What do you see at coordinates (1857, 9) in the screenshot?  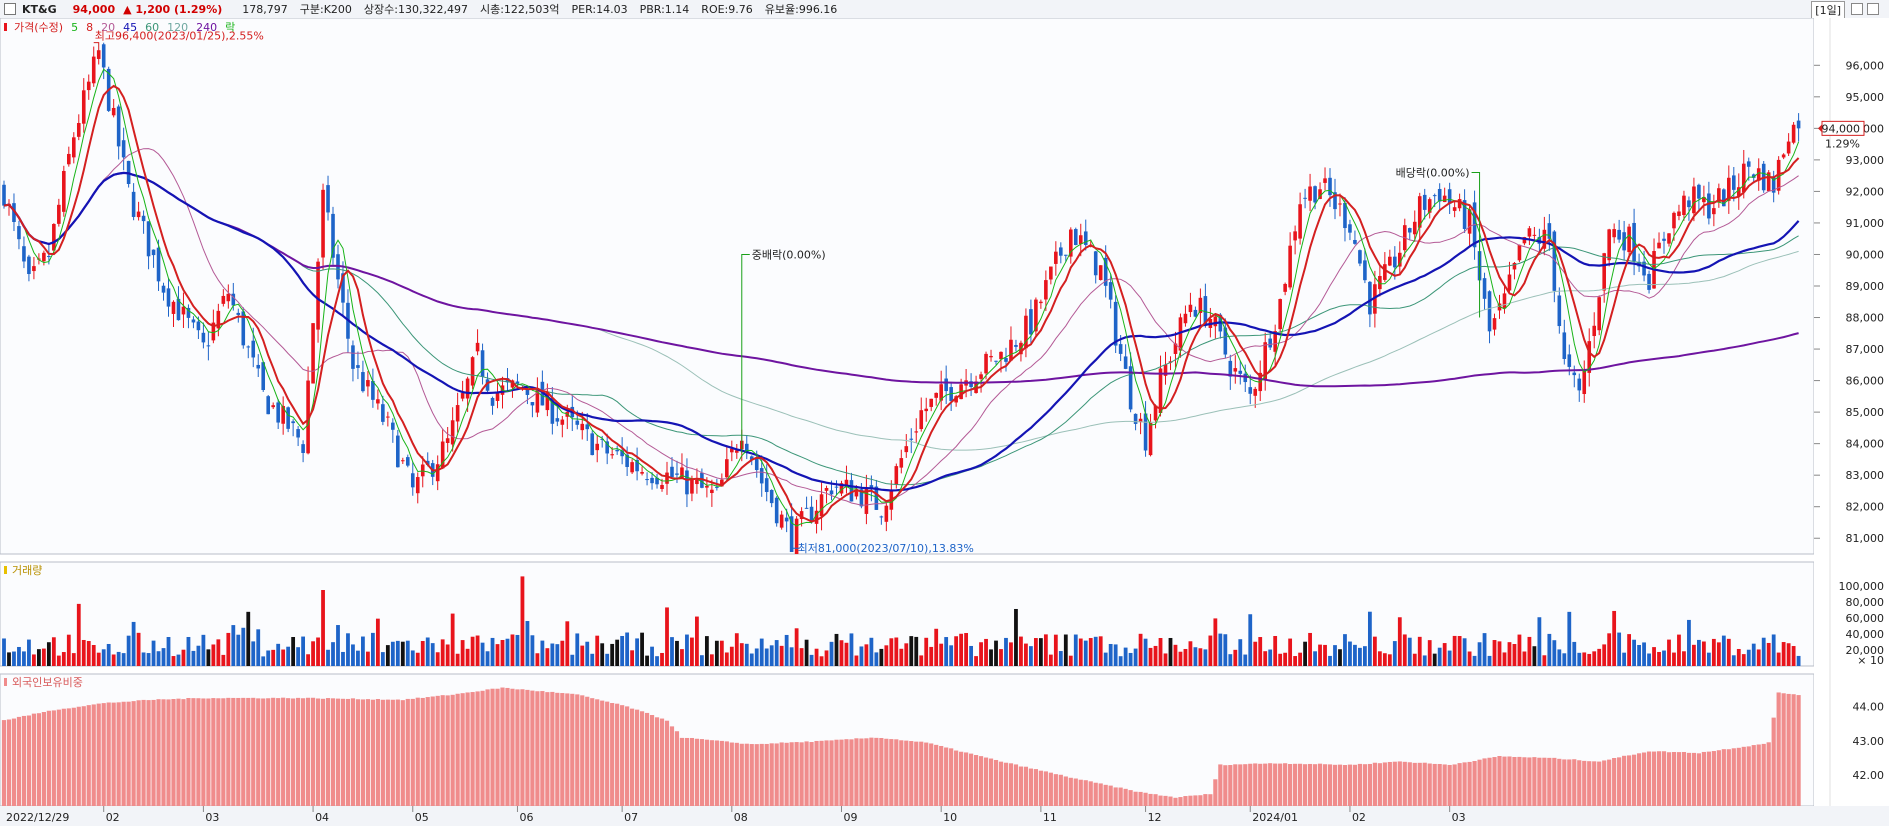 I see `minimize-icon` at bounding box center [1857, 9].